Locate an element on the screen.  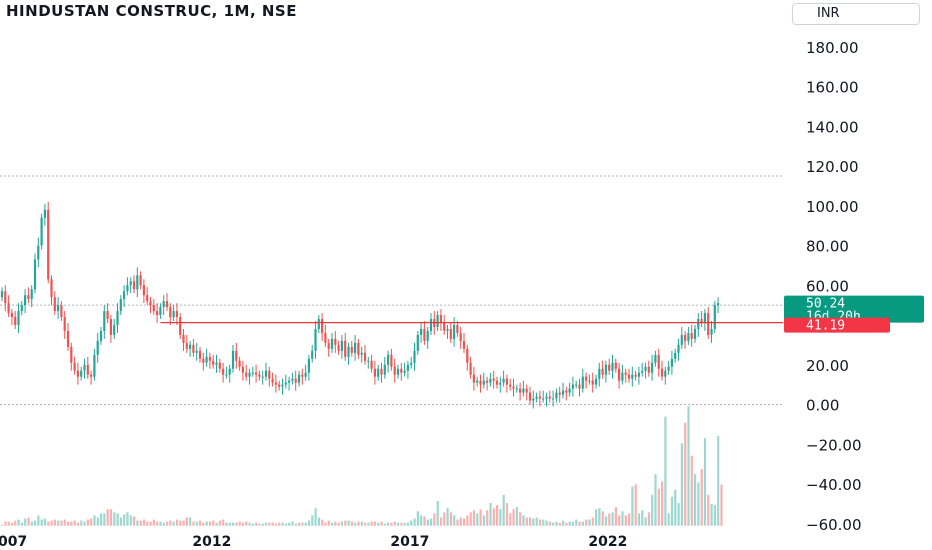
currency-selector: INR is located at coordinates (856, 14).